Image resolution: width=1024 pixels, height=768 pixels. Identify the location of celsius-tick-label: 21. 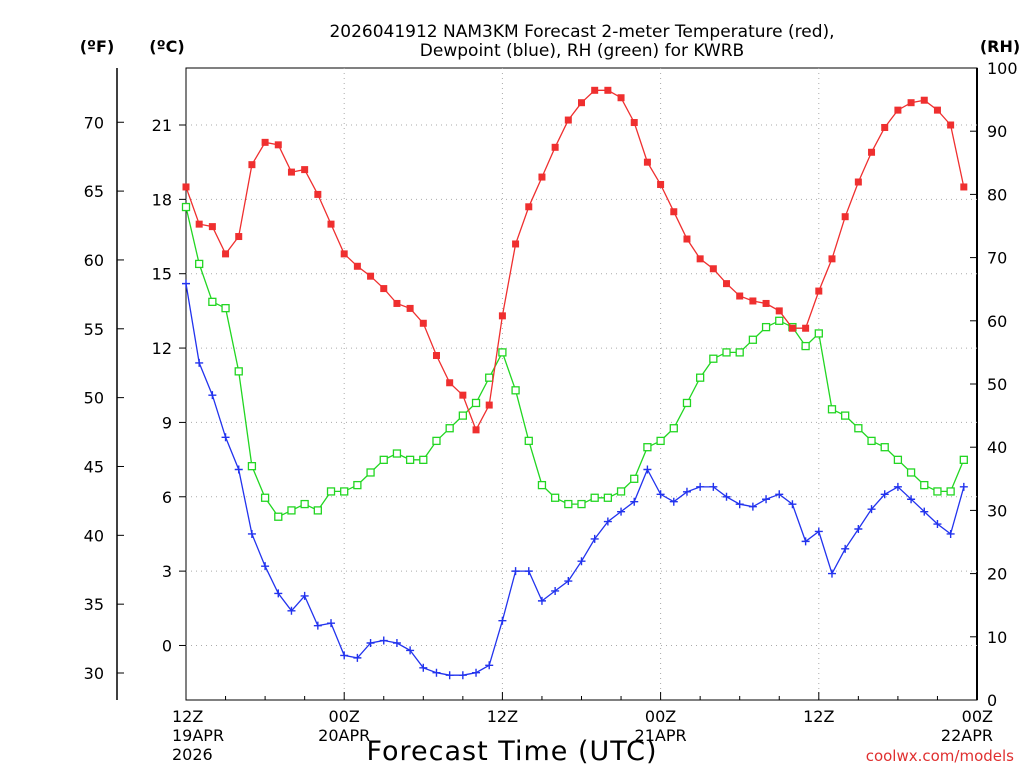
(162, 125).